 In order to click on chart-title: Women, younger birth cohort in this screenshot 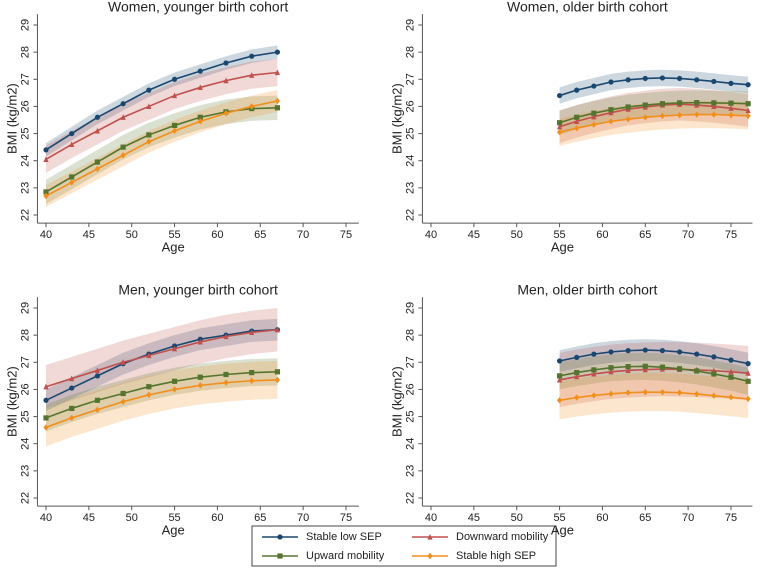, I will do `click(198, 7)`.